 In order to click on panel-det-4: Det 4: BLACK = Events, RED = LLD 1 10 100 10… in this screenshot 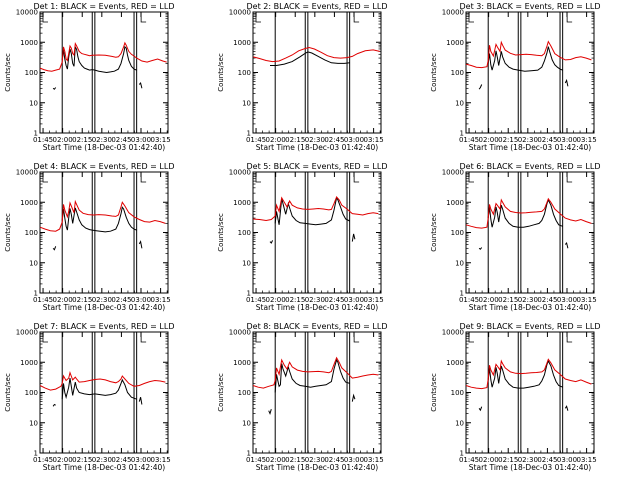, I will do `click(89, 237)`.